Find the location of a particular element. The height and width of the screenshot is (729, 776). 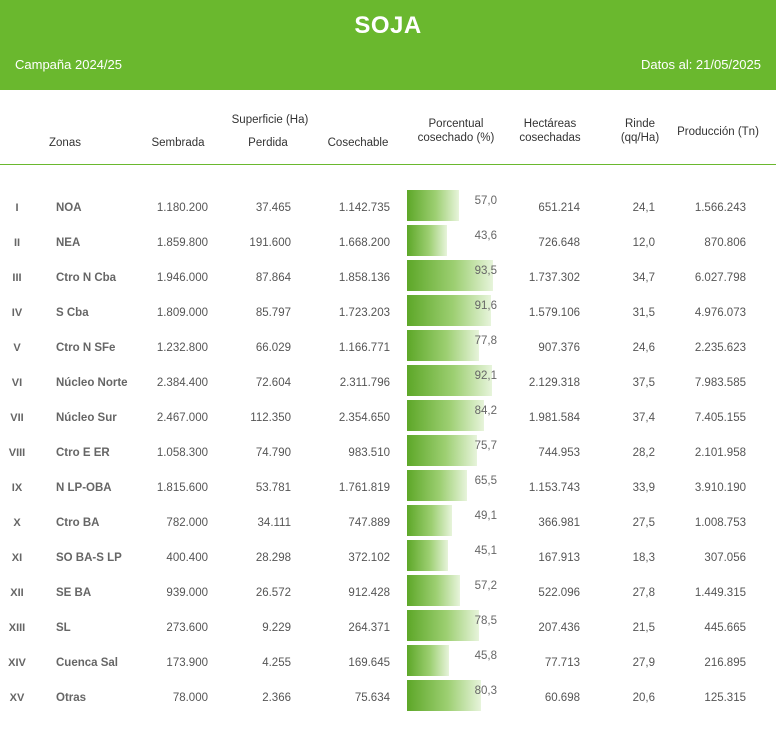

hectareas-value: 167.913 is located at coordinates (559, 557).